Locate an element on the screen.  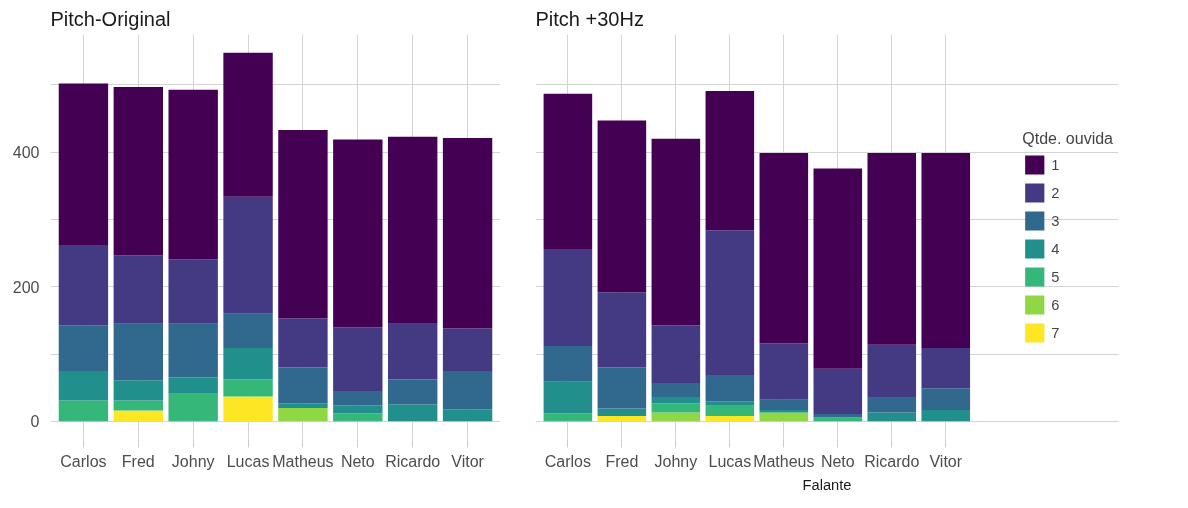
chart-title: Pitch +30Hz is located at coordinates (589, 18).